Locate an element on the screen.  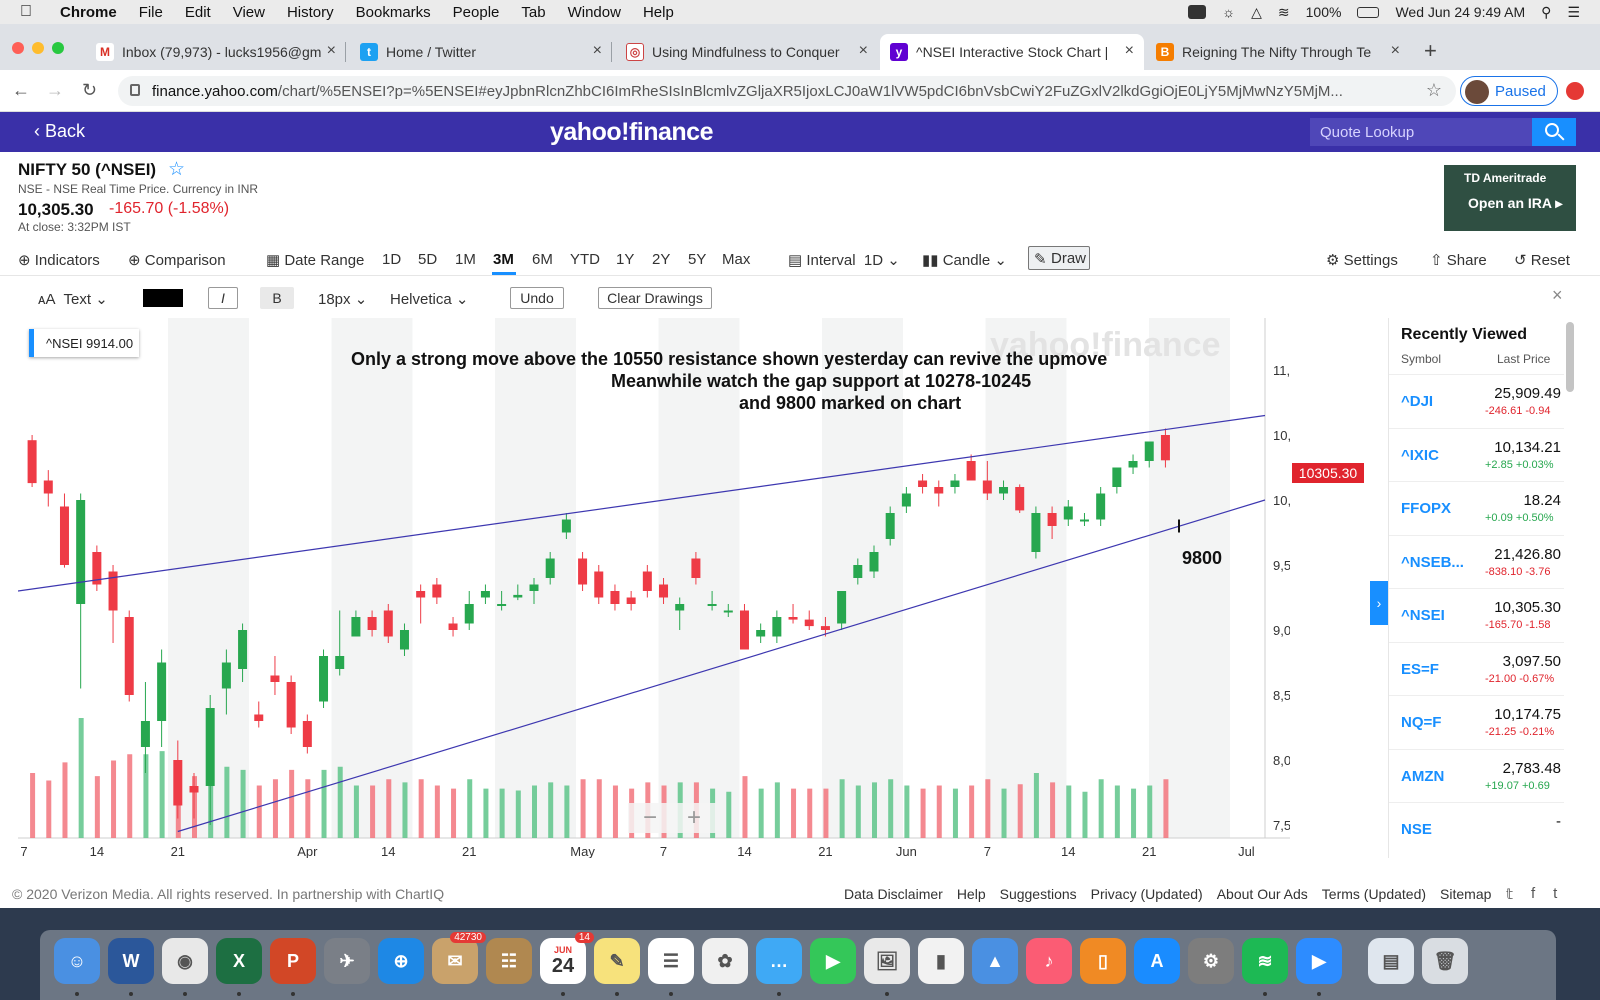
close-drawbar-icon: × is located at coordinates (1557, 295).